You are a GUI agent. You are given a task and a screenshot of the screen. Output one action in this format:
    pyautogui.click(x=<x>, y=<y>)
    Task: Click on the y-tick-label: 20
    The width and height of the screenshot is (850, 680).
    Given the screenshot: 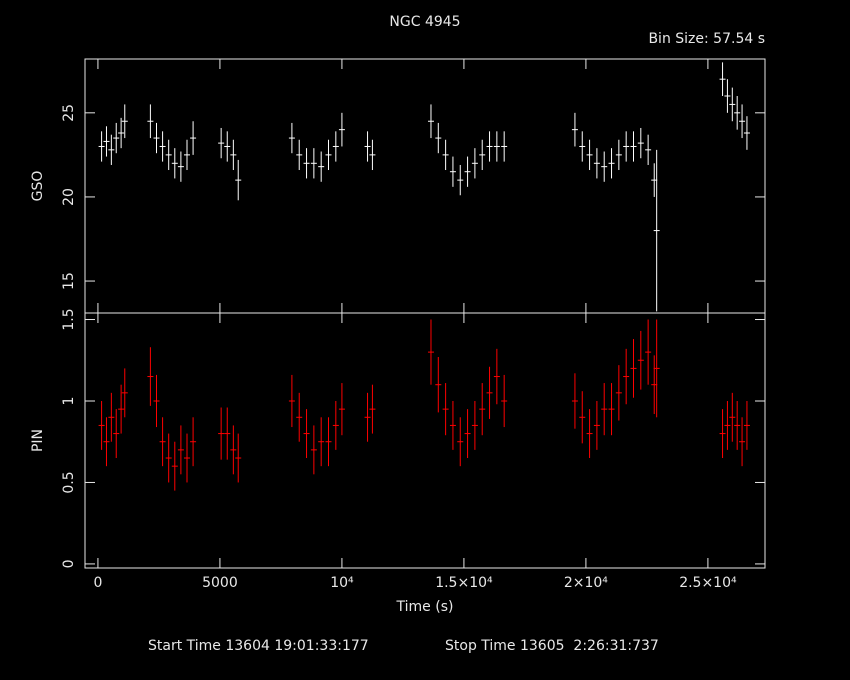 What is the action you would take?
    pyautogui.click(x=69, y=197)
    